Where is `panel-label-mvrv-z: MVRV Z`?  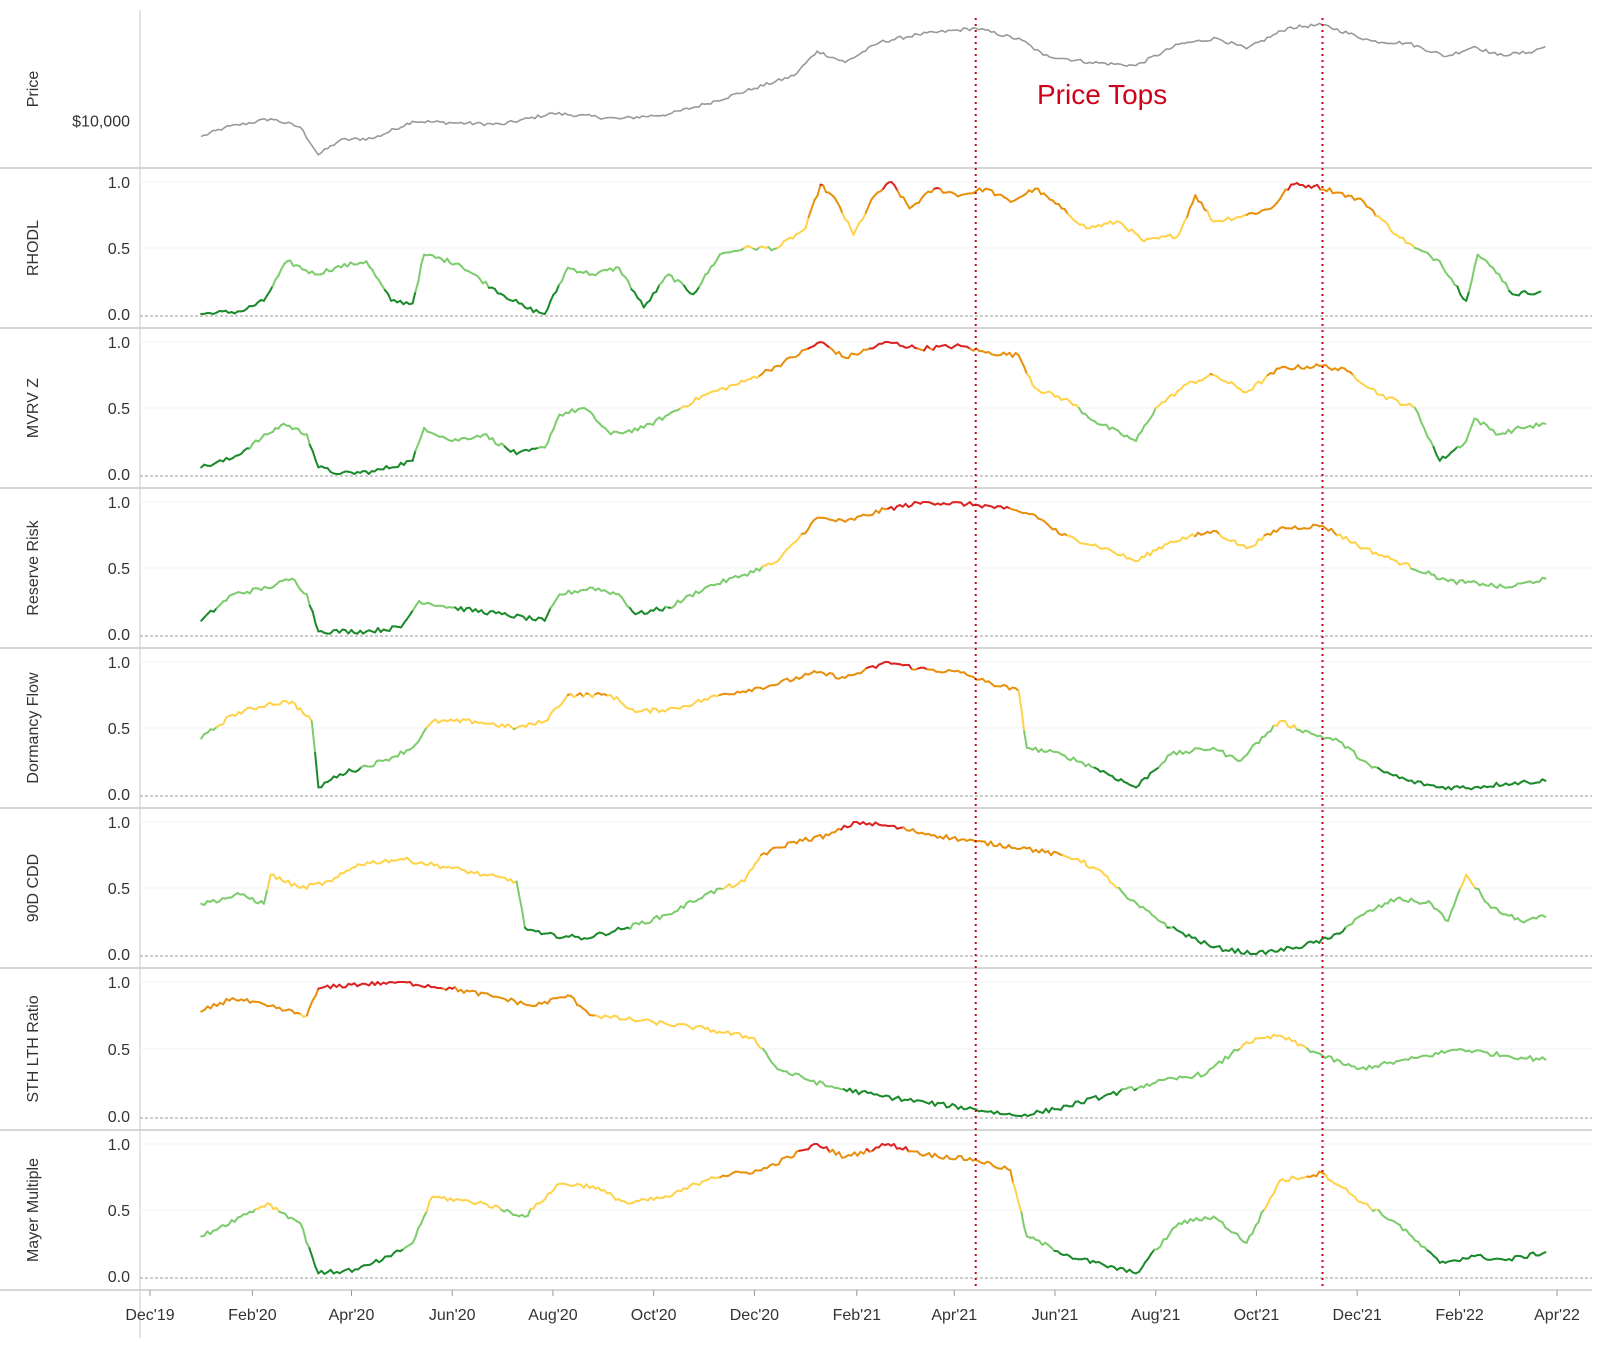 panel-label-mvrv-z: MVRV Z is located at coordinates (33, 408).